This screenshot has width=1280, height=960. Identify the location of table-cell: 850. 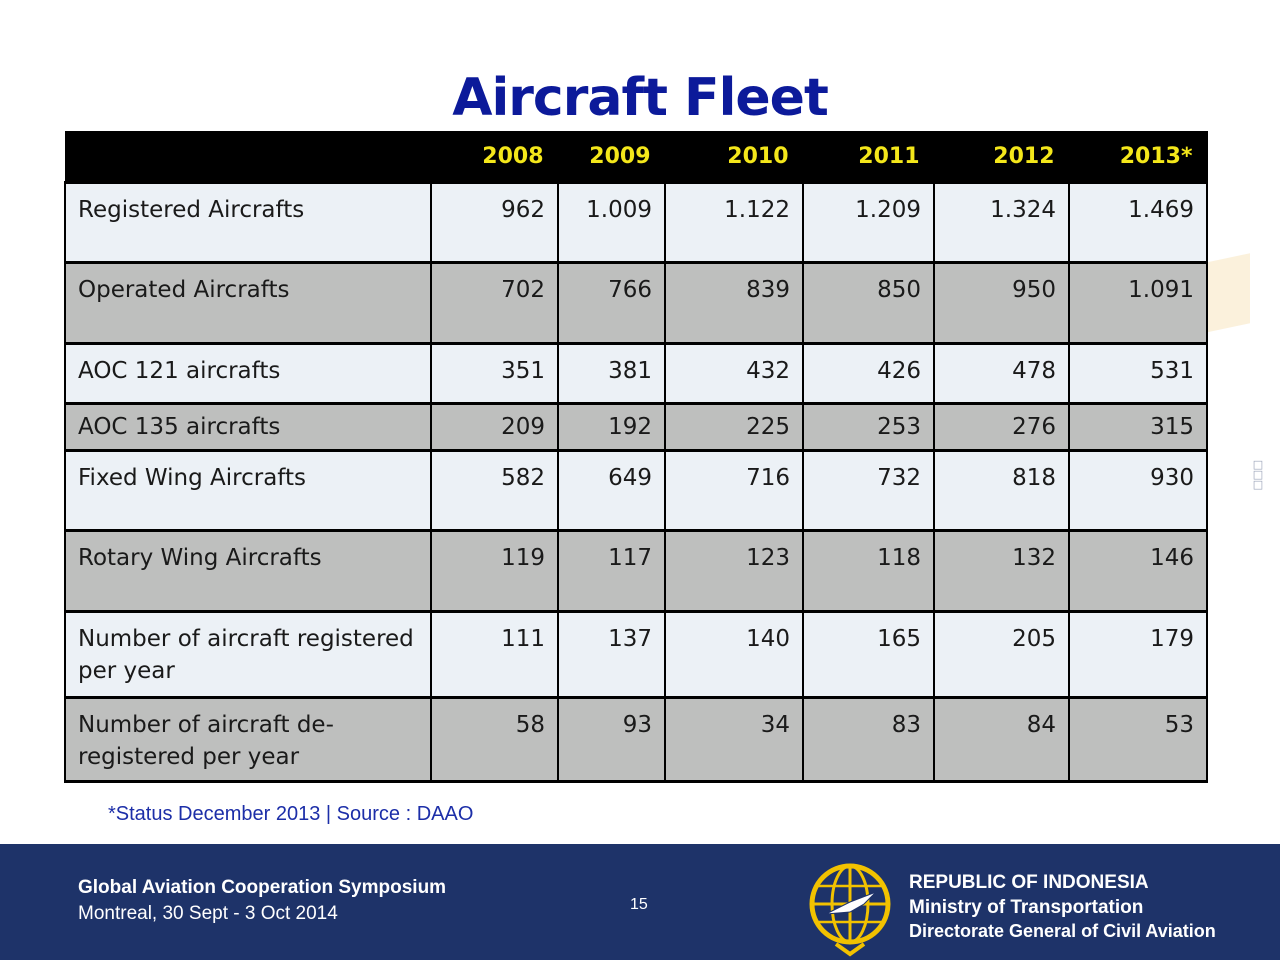
(868, 303).